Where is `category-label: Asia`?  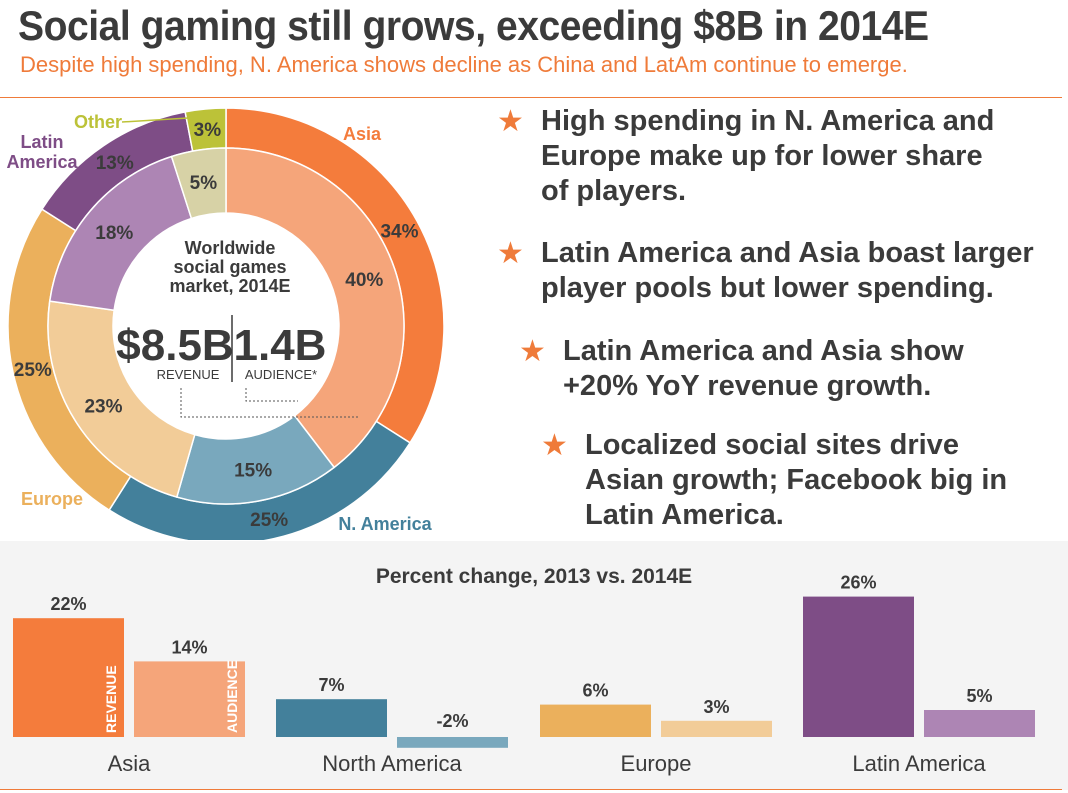 category-label: Asia is located at coordinates (130, 763).